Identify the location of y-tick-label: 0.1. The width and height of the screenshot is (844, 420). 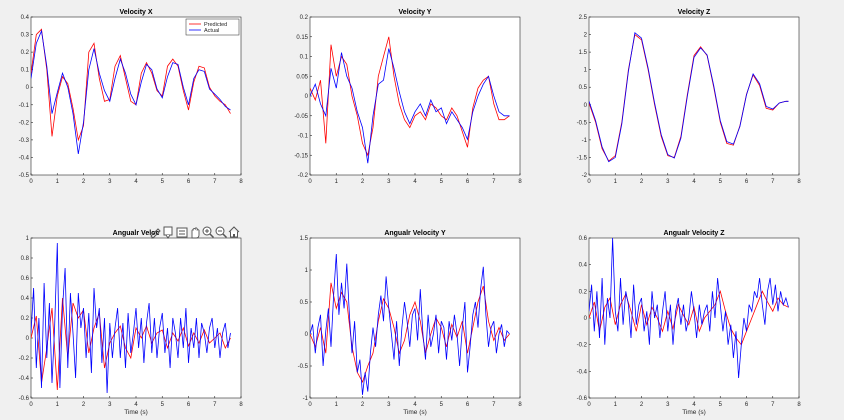
(304, 58).